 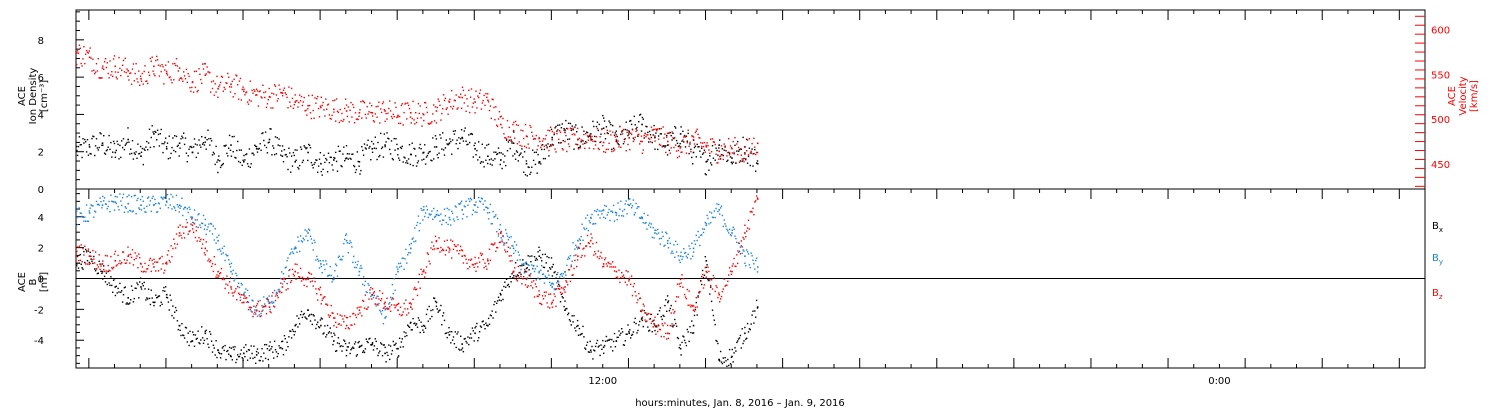 I want to click on legend-label-z: Bz, so click(x=1437, y=294).